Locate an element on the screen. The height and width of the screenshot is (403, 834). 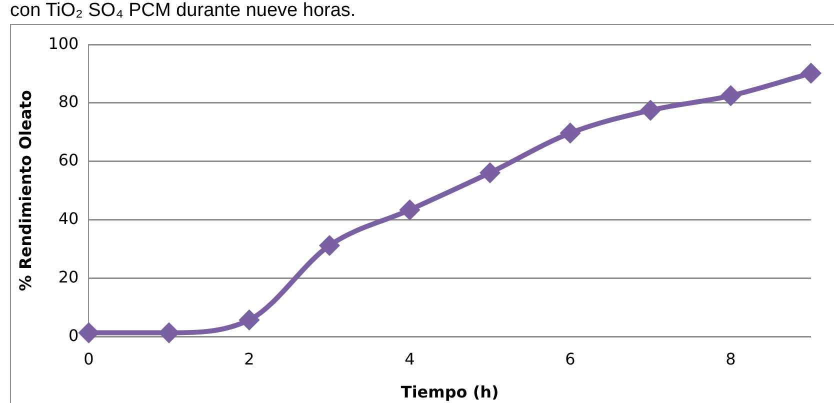
x-axis-title: Tiempo (h) is located at coordinates (449, 392).